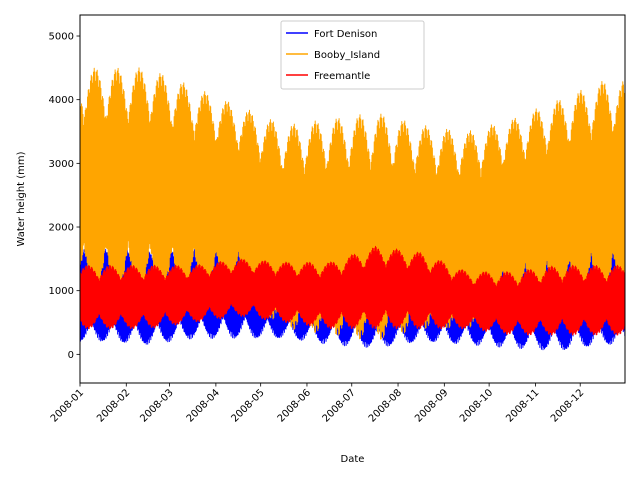 This screenshot has width=640, height=480. Describe the element at coordinates (61, 164) in the screenshot. I see `y-tick-label: 3000` at that location.